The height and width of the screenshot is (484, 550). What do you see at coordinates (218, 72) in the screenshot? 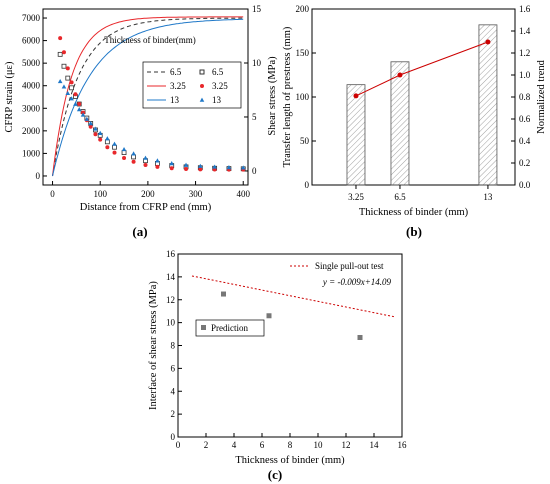
I see `legend-label: 6.5` at bounding box center [218, 72].